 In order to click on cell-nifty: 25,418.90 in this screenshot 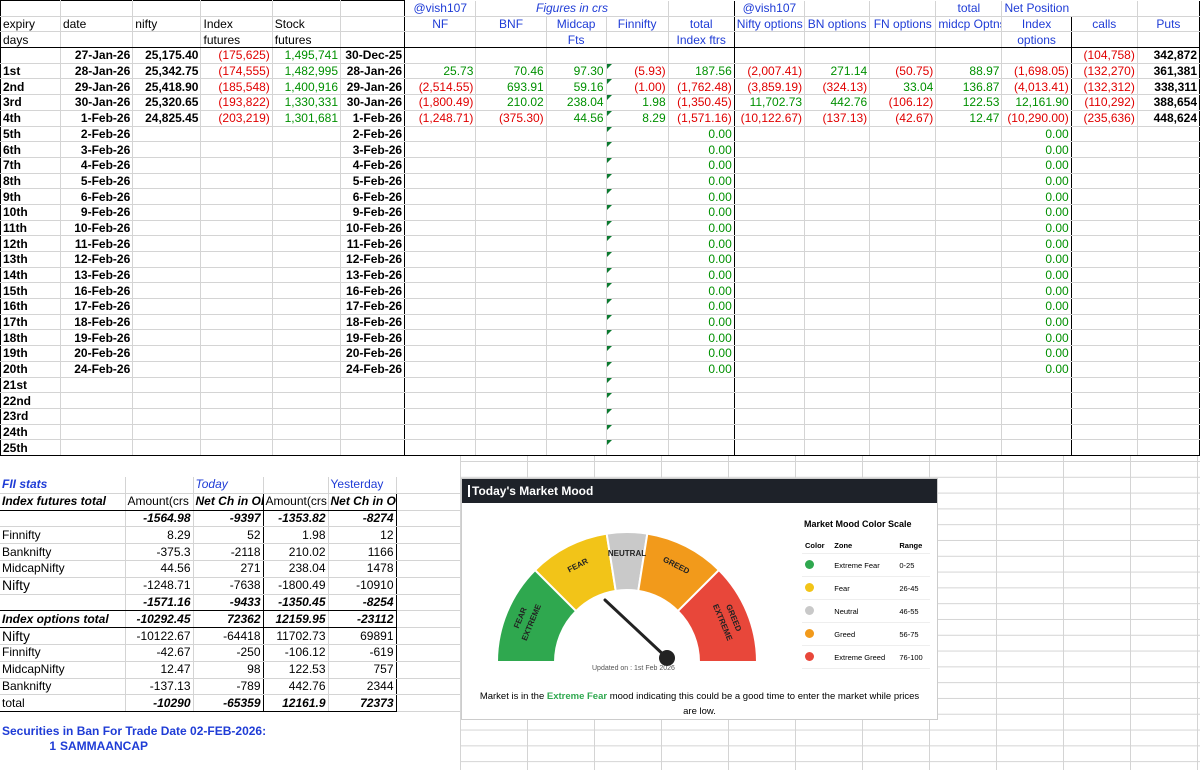, I will do `click(167, 87)`.